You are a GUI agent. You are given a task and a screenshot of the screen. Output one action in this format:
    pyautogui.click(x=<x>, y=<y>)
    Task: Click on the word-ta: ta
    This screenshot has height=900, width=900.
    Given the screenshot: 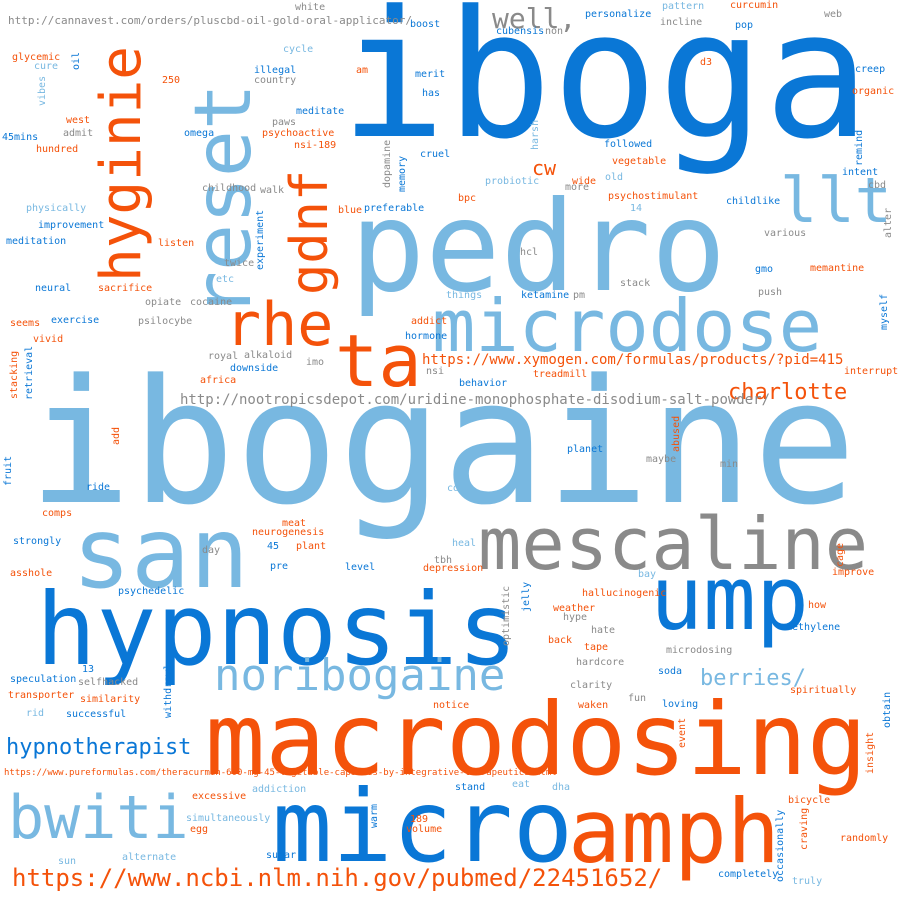 What is the action you would take?
    pyautogui.click(x=378, y=361)
    